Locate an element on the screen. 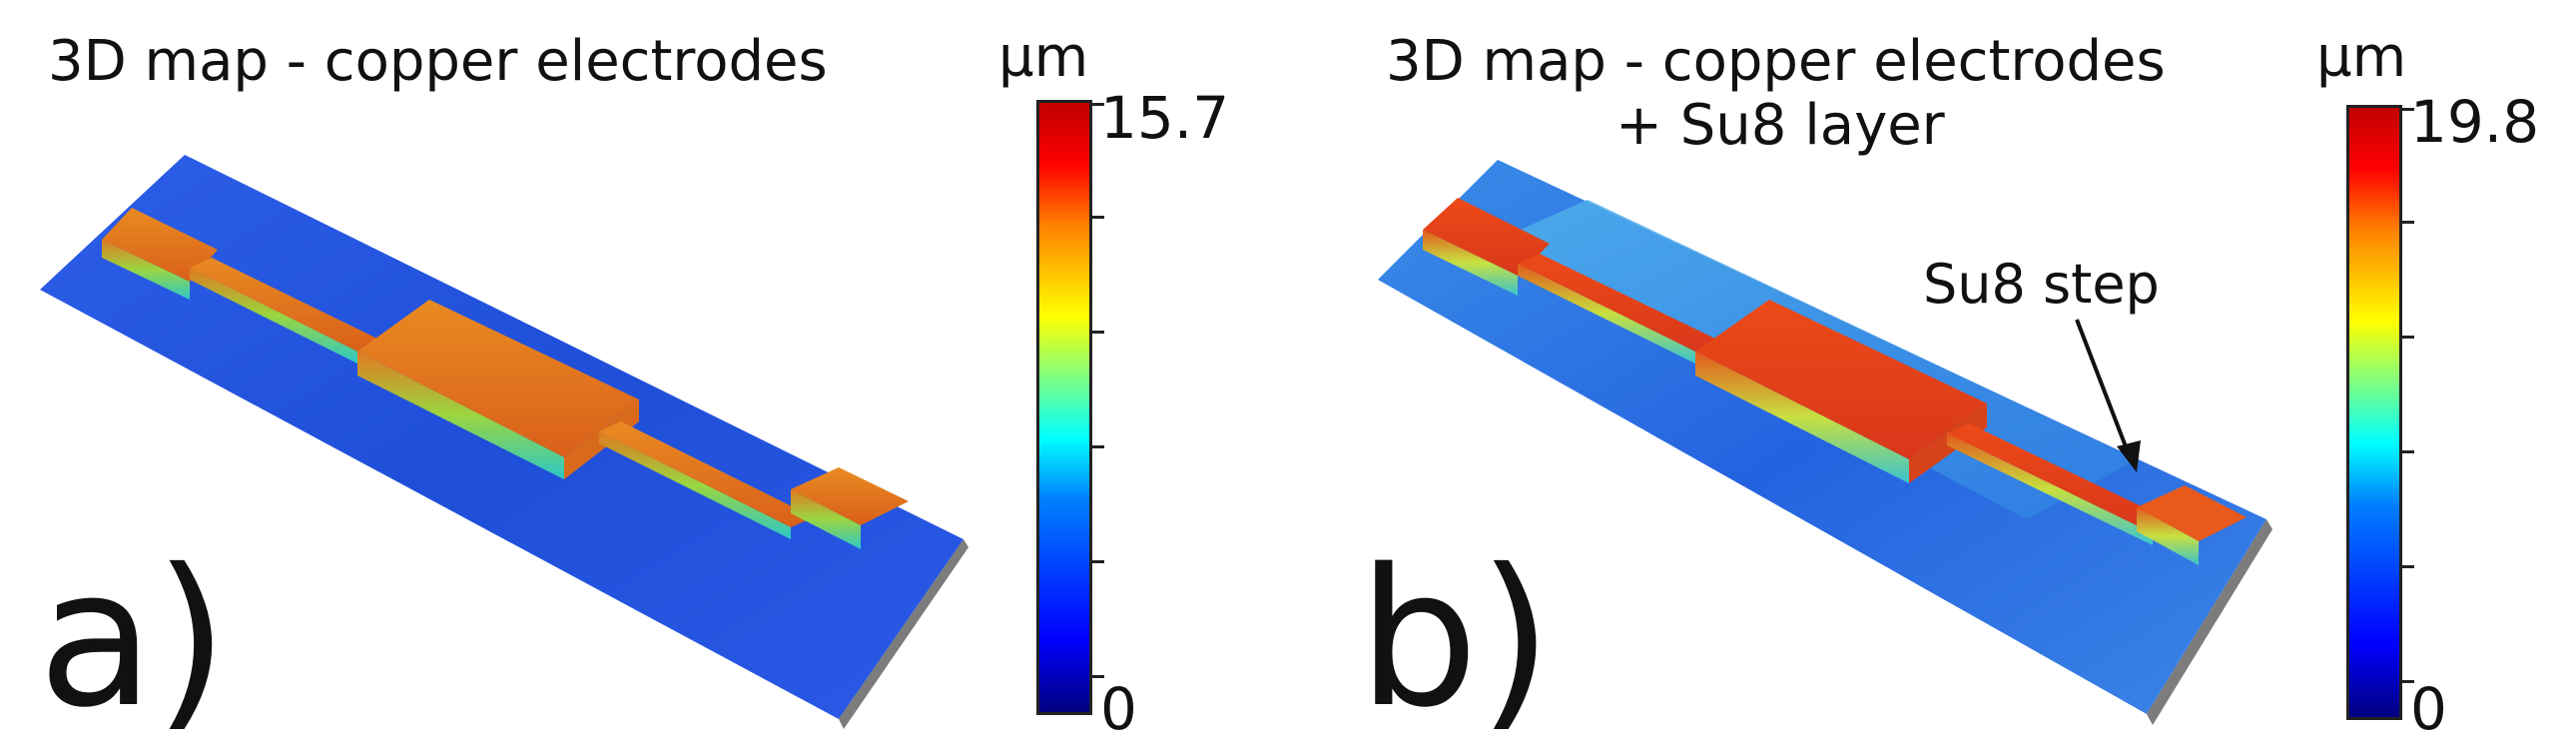 The height and width of the screenshot is (756, 2576). panel-a-colorbar-max: 15.7 is located at coordinates (1165, 118).